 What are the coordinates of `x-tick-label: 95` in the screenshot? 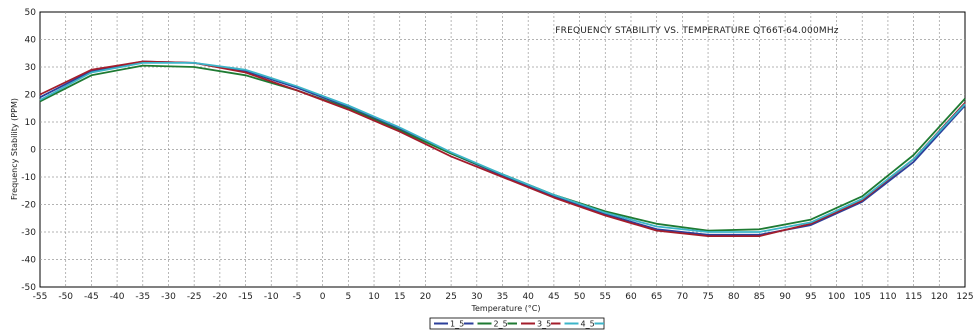 It's located at (810, 297).